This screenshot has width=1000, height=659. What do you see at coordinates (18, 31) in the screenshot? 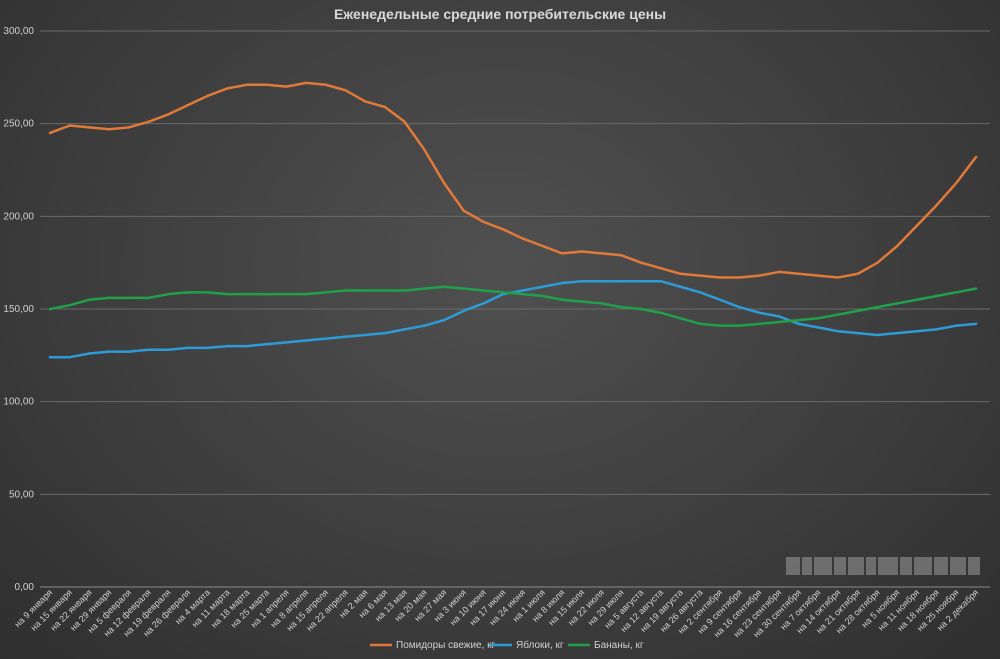
I see `y-tick-label: 300,00` at bounding box center [18, 31].